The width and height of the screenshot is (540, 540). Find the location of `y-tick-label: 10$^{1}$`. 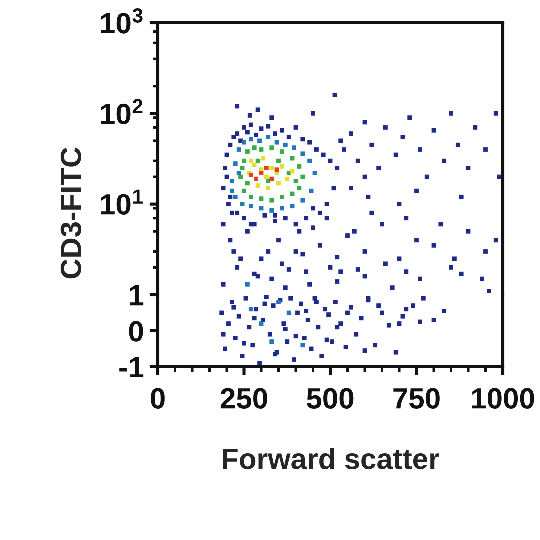

y-tick-label: 10$^{1}$ is located at coordinates (122, 202).